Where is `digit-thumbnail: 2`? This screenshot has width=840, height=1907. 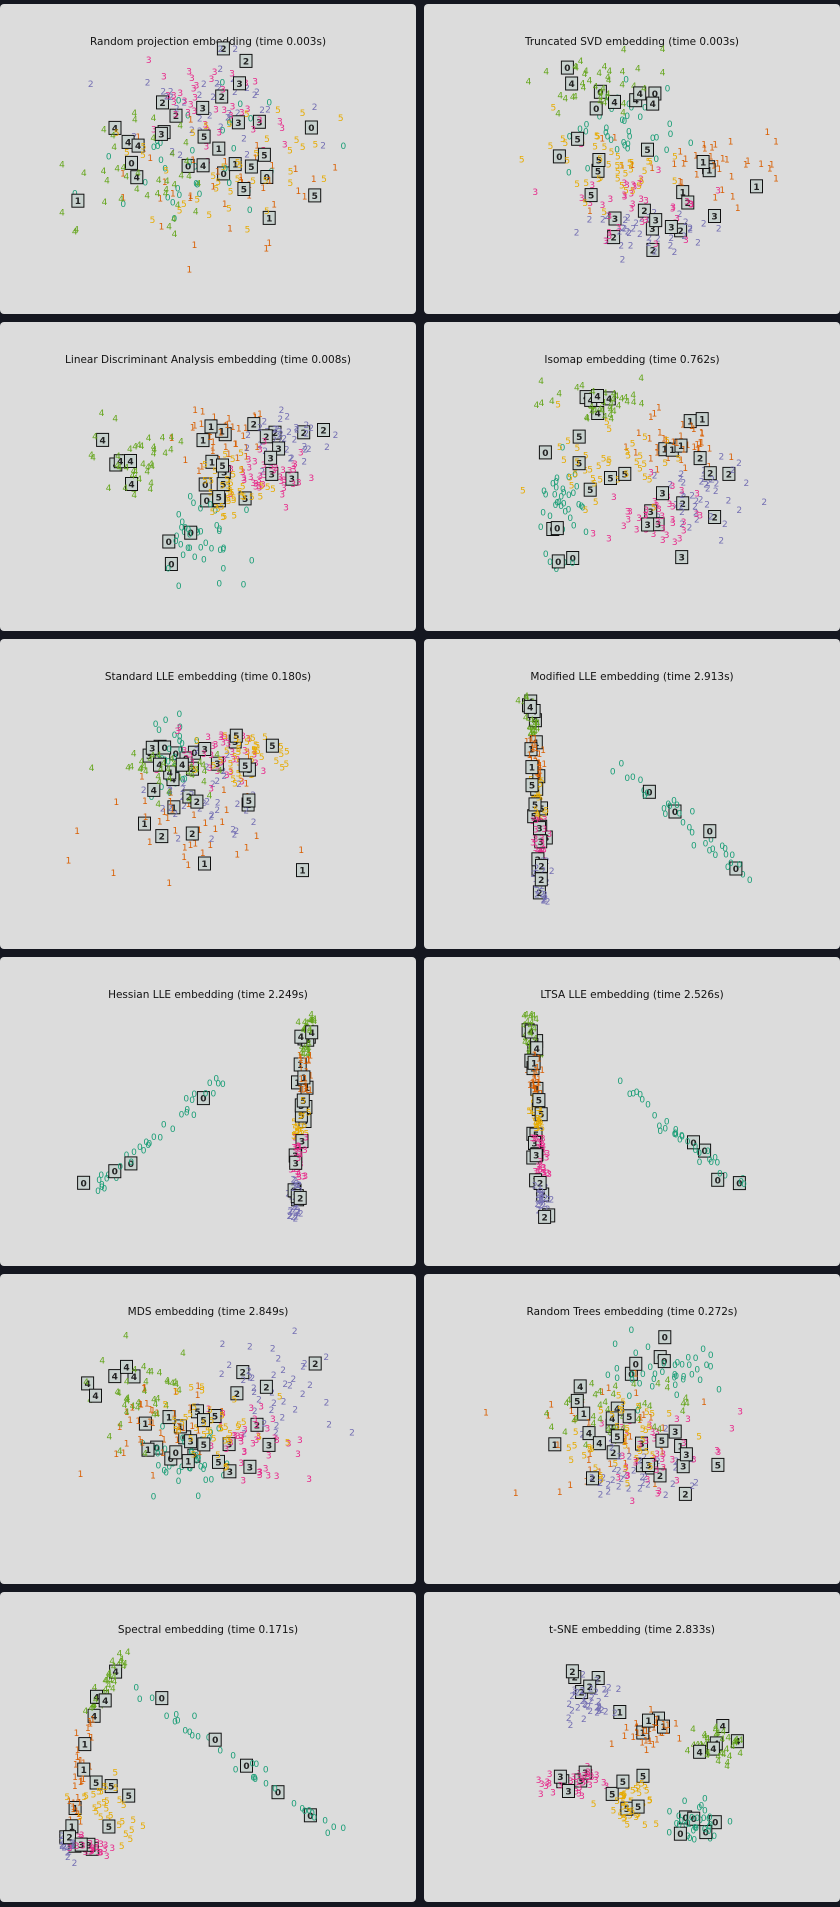
digit-thumbnail: 2 is located at coordinates (266, 435).